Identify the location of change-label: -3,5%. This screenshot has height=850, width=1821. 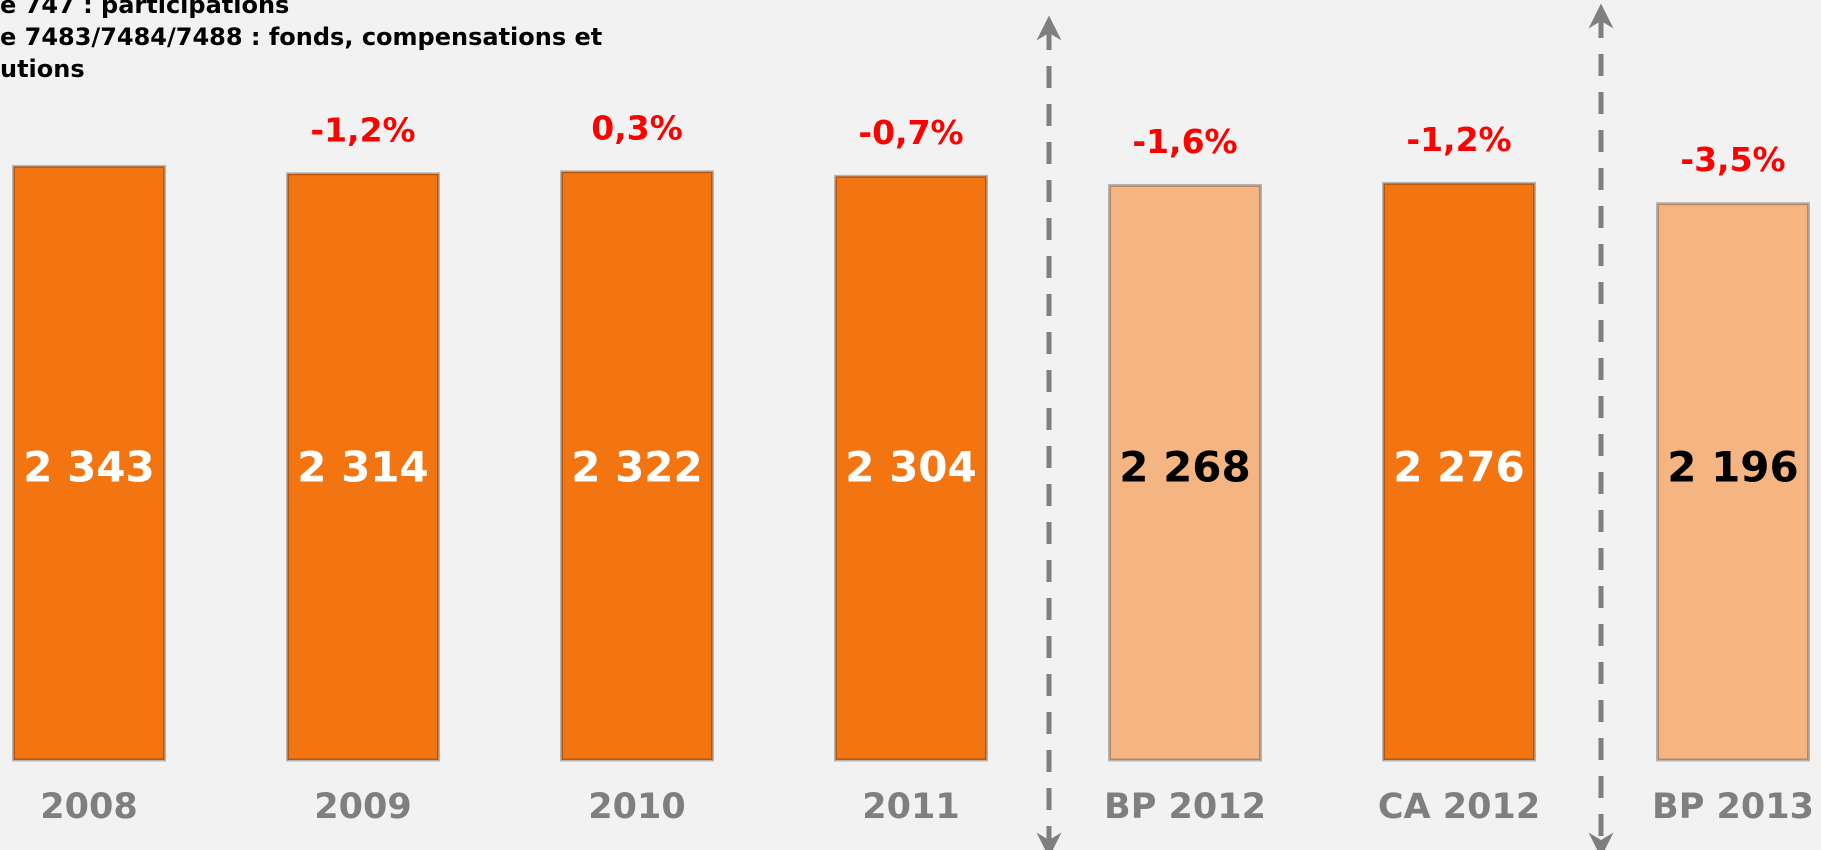
(1732, 159).